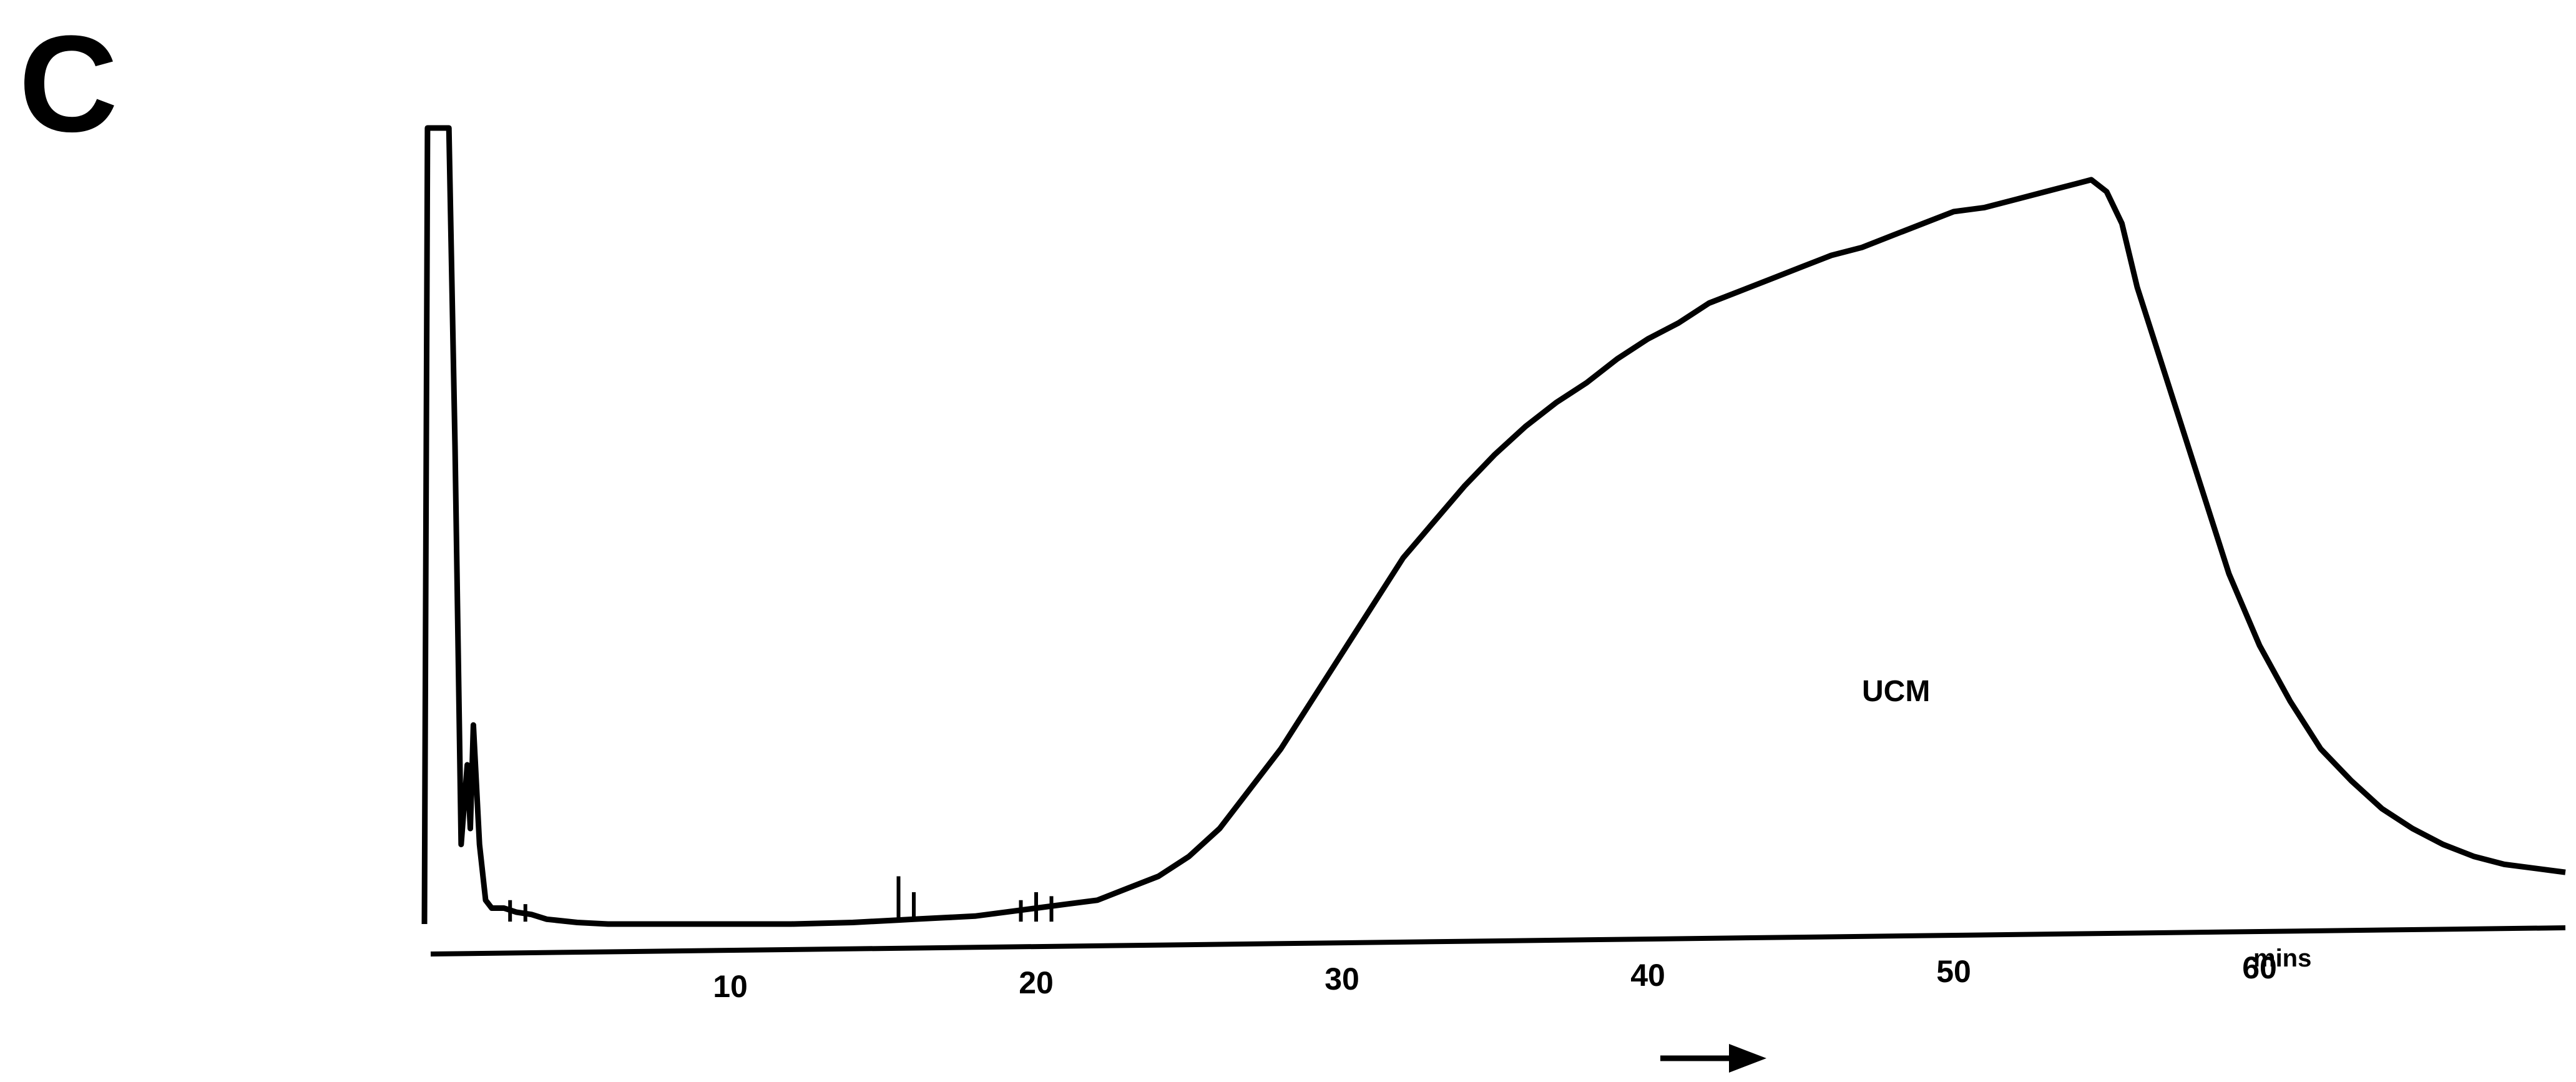 The image size is (2576, 1082). Describe the element at coordinates (1713, 1058) in the screenshot. I see `direction-arrow` at that location.